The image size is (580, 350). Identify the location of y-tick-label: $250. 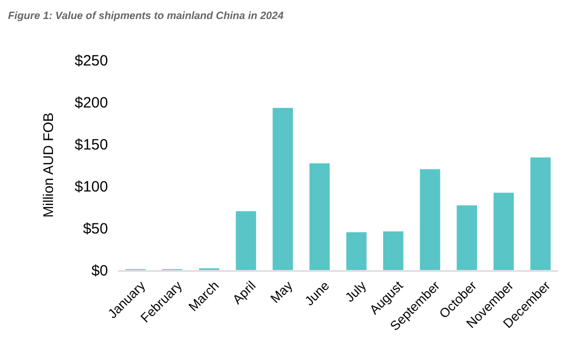
(91, 61).